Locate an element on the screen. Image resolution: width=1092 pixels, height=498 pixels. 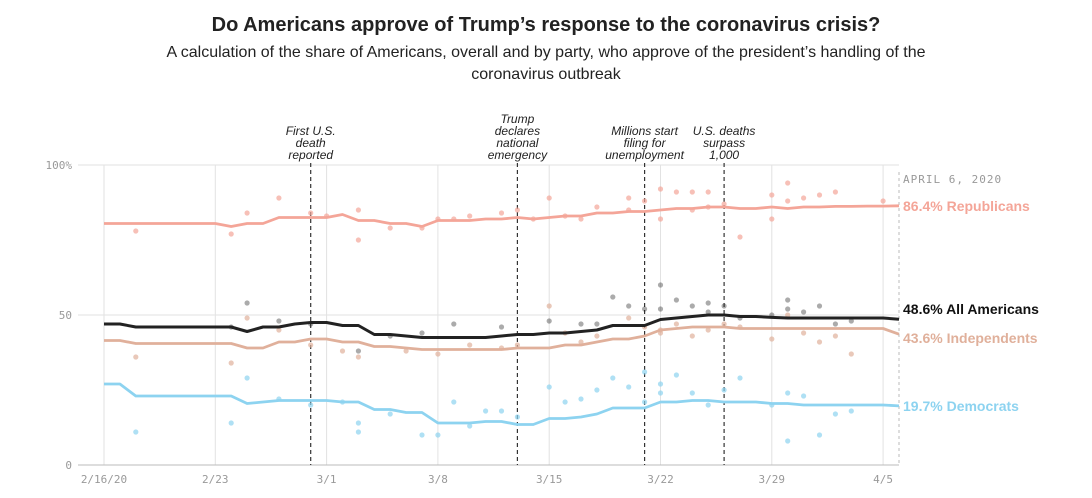
x-tick-label: 3/29 is located at coordinates (772, 479).